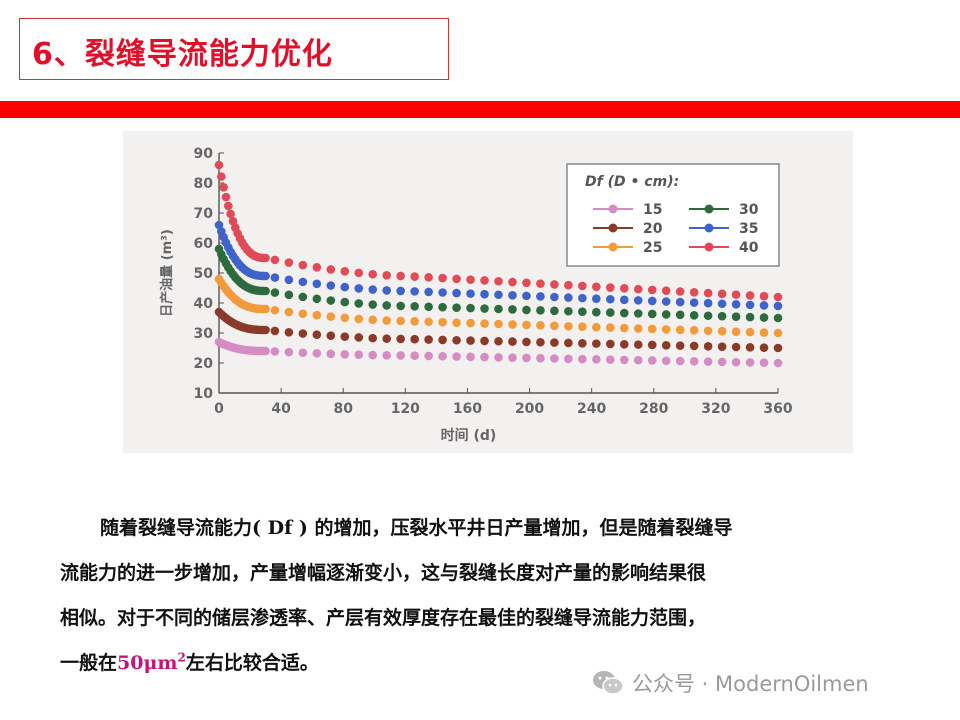  What do you see at coordinates (204, 154) in the screenshot?
I see `y-tick-label: 90` at bounding box center [204, 154].